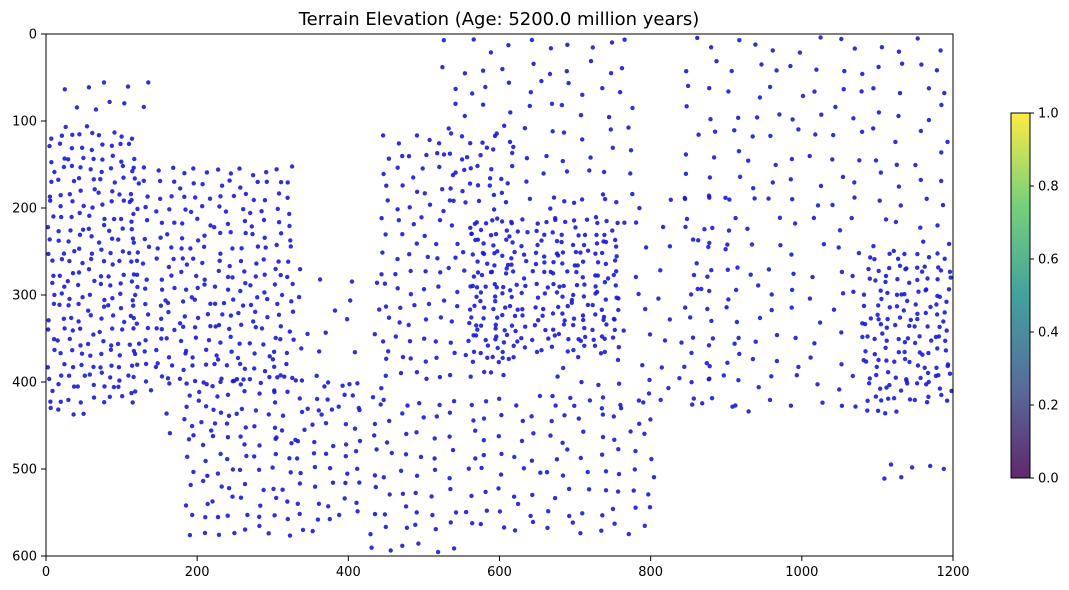  Describe the element at coordinates (1020, 295) in the screenshot. I see `colorbar-gradient` at that location.